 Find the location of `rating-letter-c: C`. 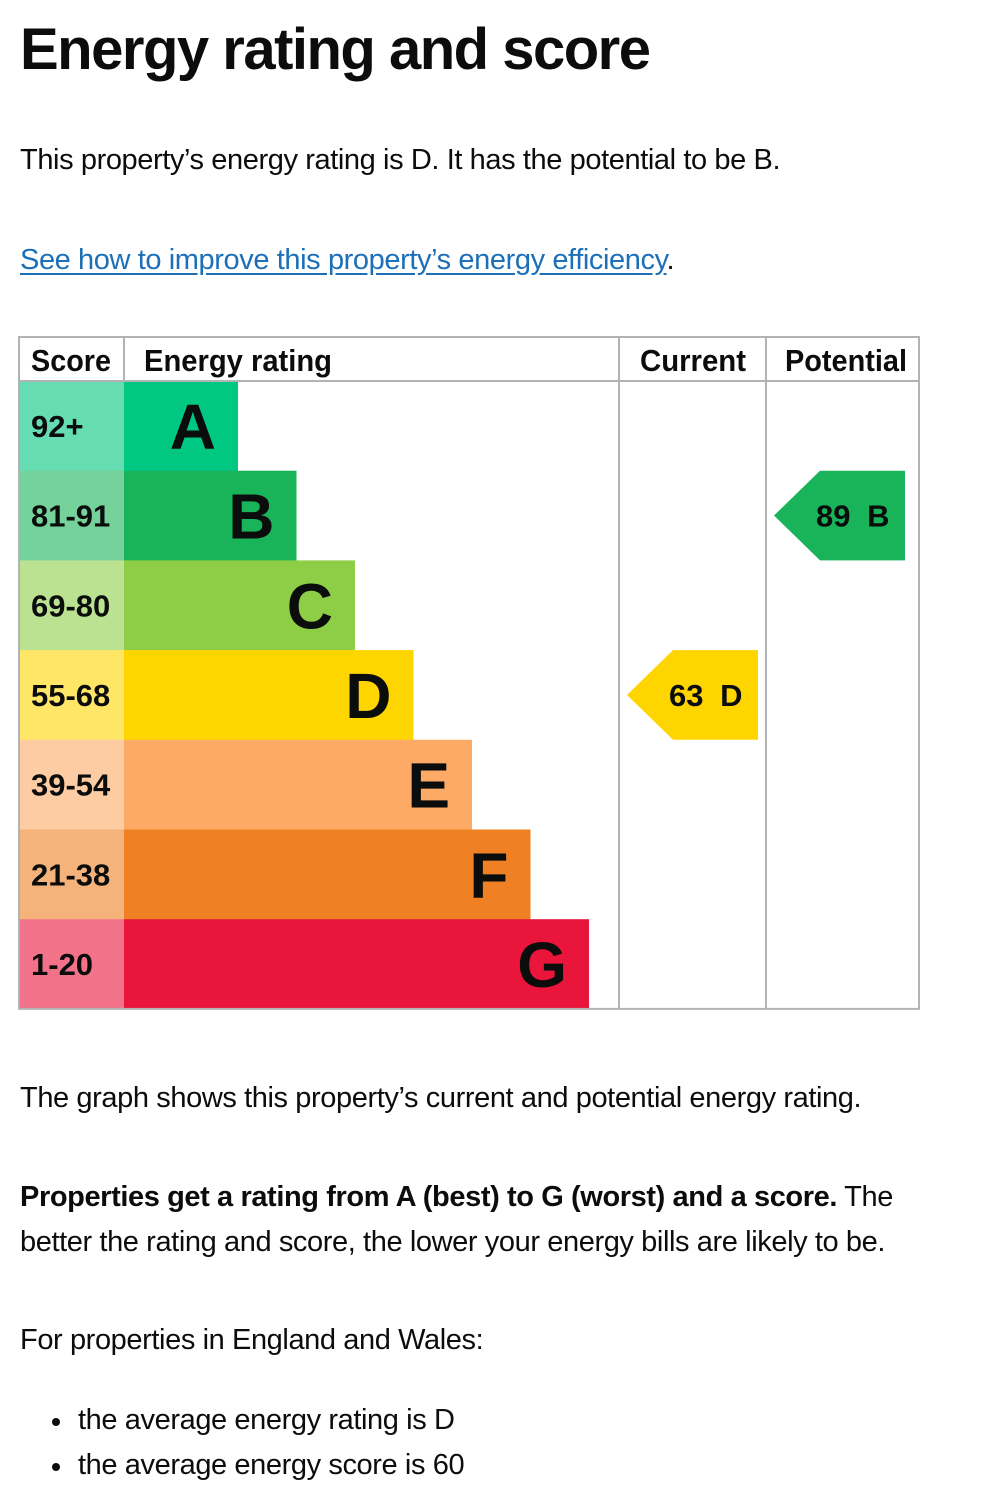

rating-letter-c: C is located at coordinates (310, 606).